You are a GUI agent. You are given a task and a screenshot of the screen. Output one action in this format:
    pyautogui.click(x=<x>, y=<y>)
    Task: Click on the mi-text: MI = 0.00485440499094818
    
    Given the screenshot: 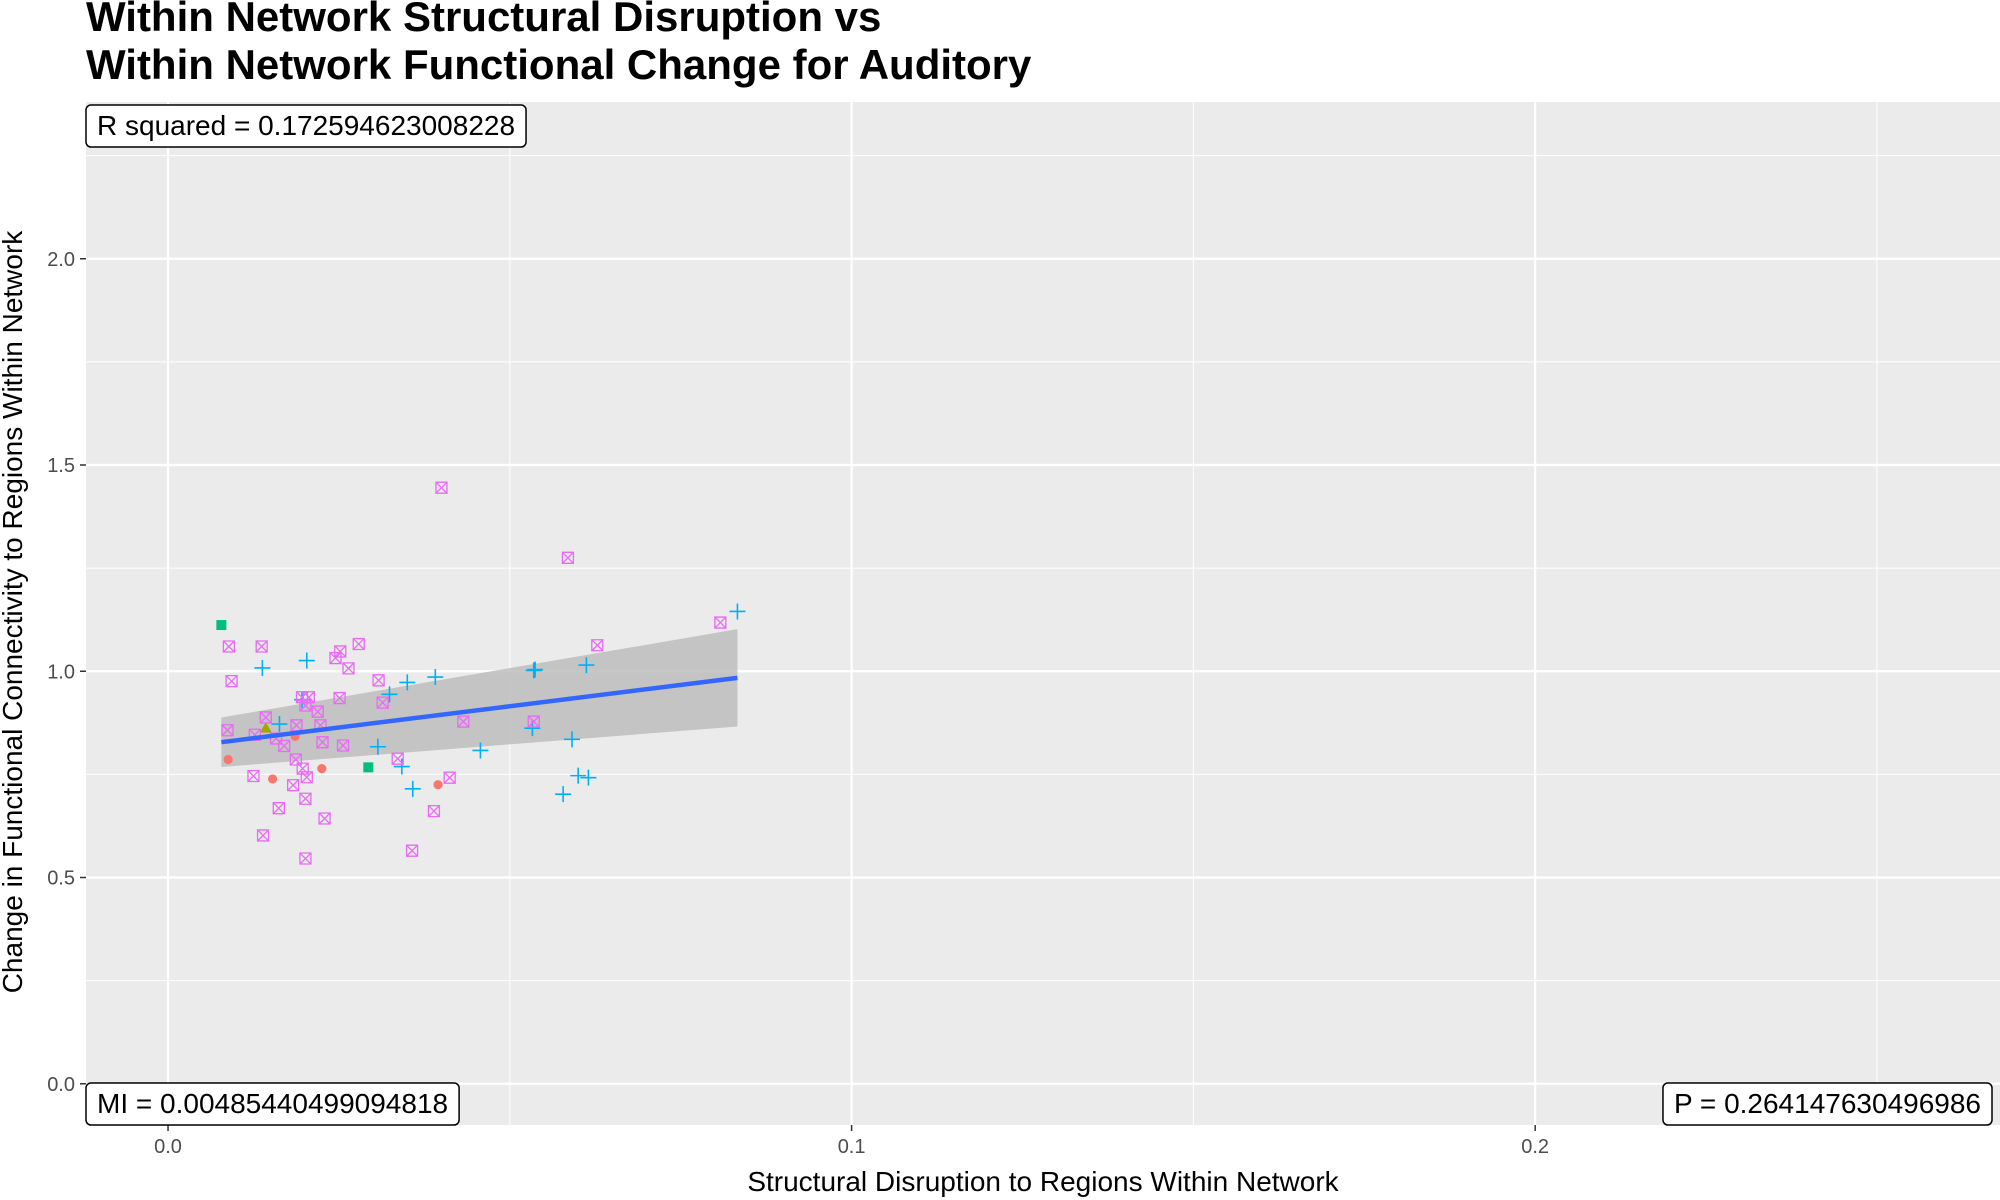 What is the action you would take?
    pyautogui.click(x=272, y=1103)
    